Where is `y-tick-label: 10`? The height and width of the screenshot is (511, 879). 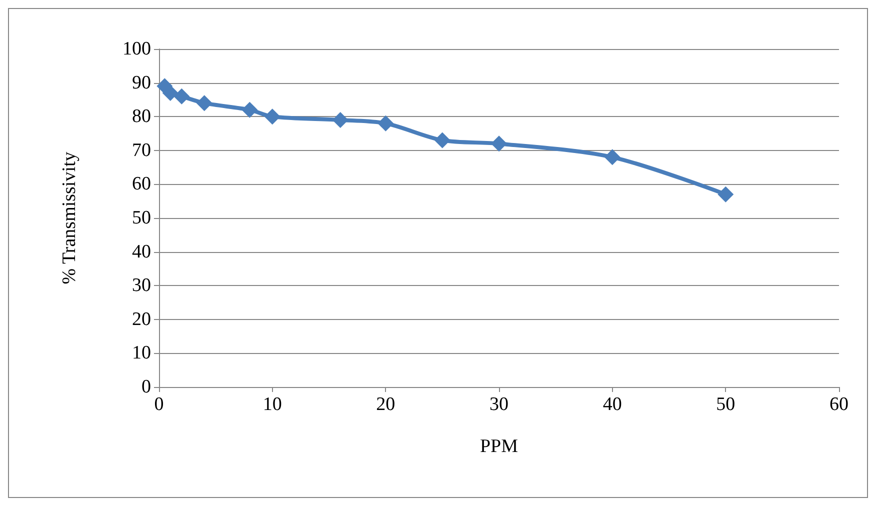 y-tick-label: 10 is located at coordinates (141, 353).